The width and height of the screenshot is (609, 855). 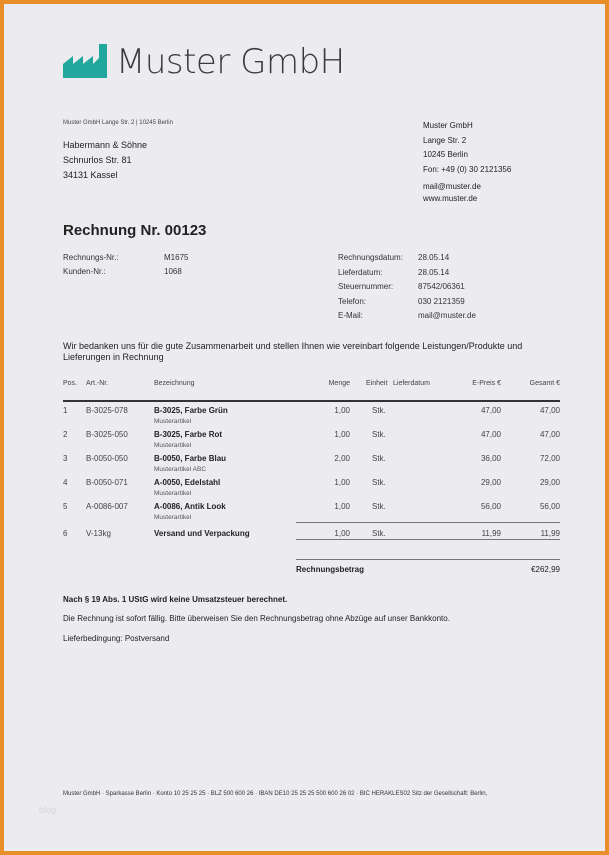 What do you see at coordinates (113, 357) in the screenshot?
I see `intro-line: Lieferungen in Rechnung` at bounding box center [113, 357].